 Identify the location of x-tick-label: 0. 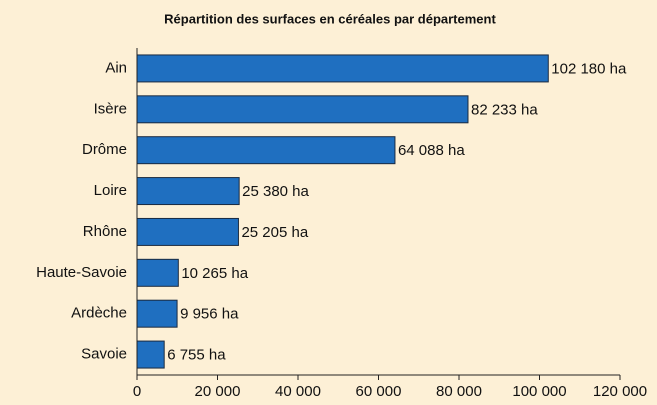
(137, 391).